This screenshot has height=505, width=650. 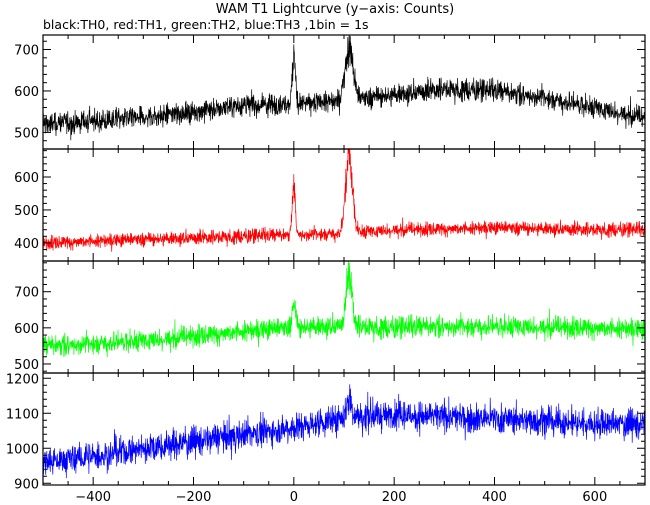 What do you see at coordinates (594, 497) in the screenshot?
I see `x-tick-label: 600` at bounding box center [594, 497].